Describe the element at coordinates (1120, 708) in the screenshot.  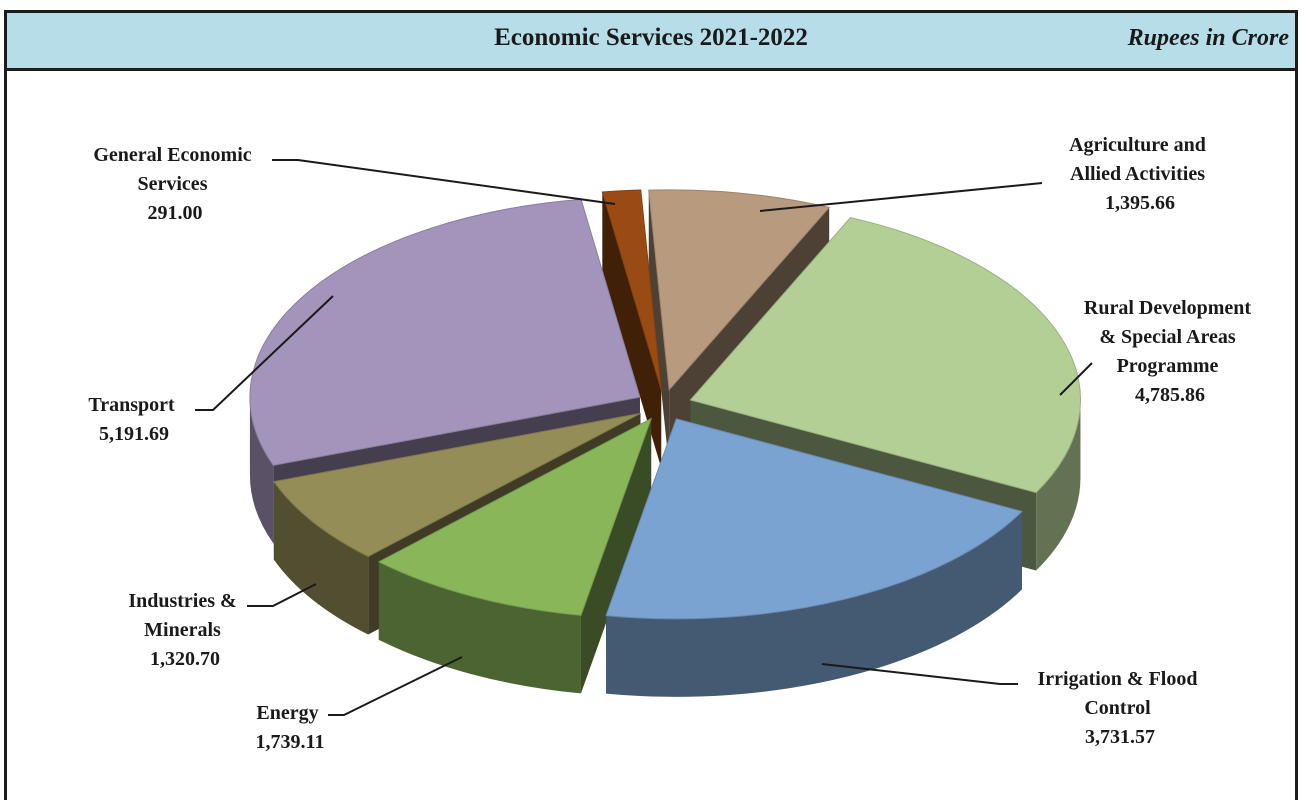
I see `label-irrigation: Irrigation & Flood Control 3,731.57` at that location.